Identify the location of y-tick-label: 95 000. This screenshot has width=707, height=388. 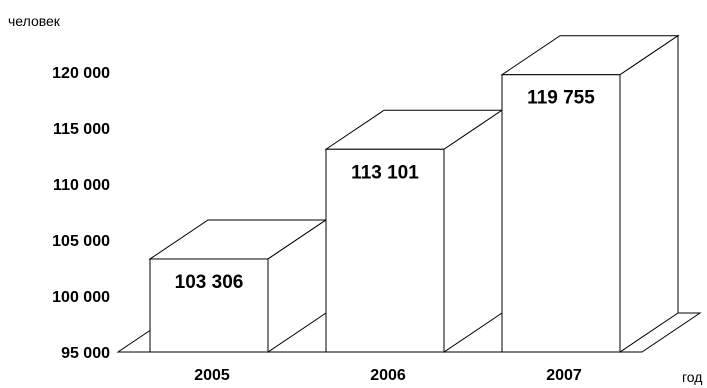
(85, 353).